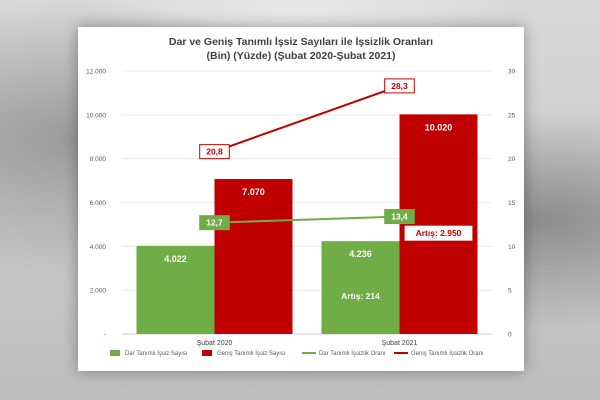 The image size is (600, 400). Describe the element at coordinates (439, 127) in the screenshot. I see `bar-value-label: 10.020` at that location.